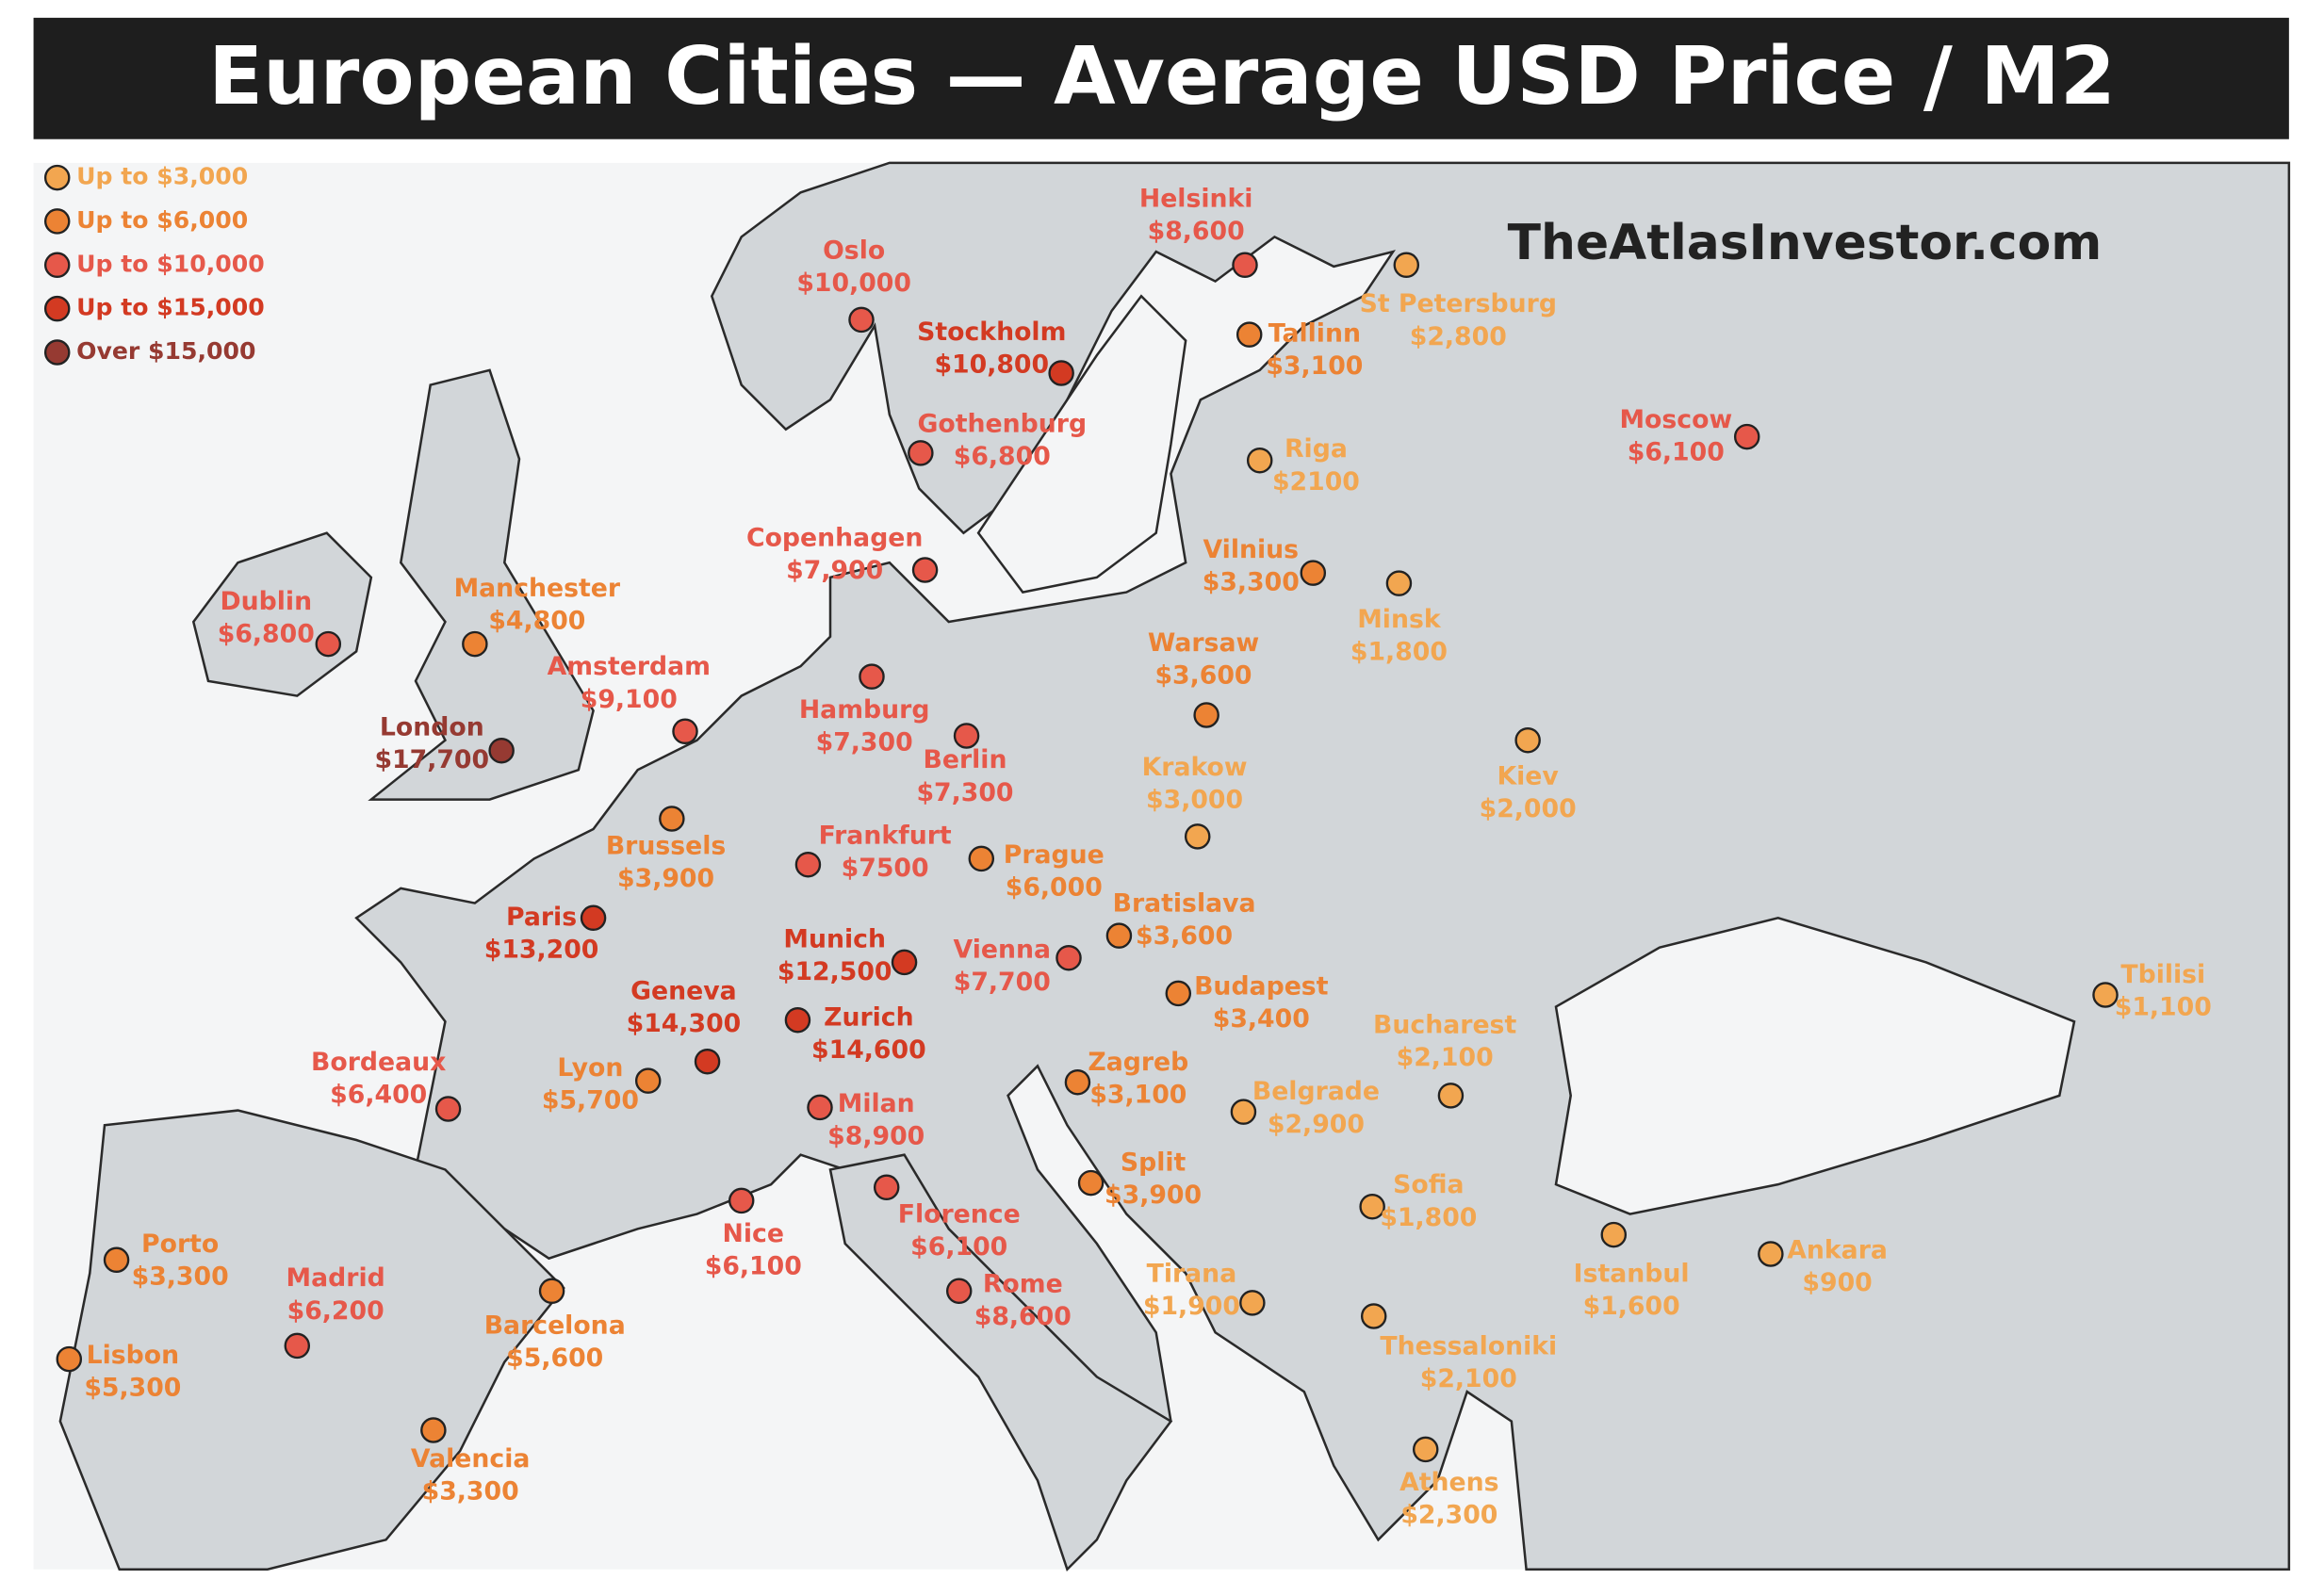  Describe the element at coordinates (1815, 1065) in the screenshot. I see `black-sea` at that location.